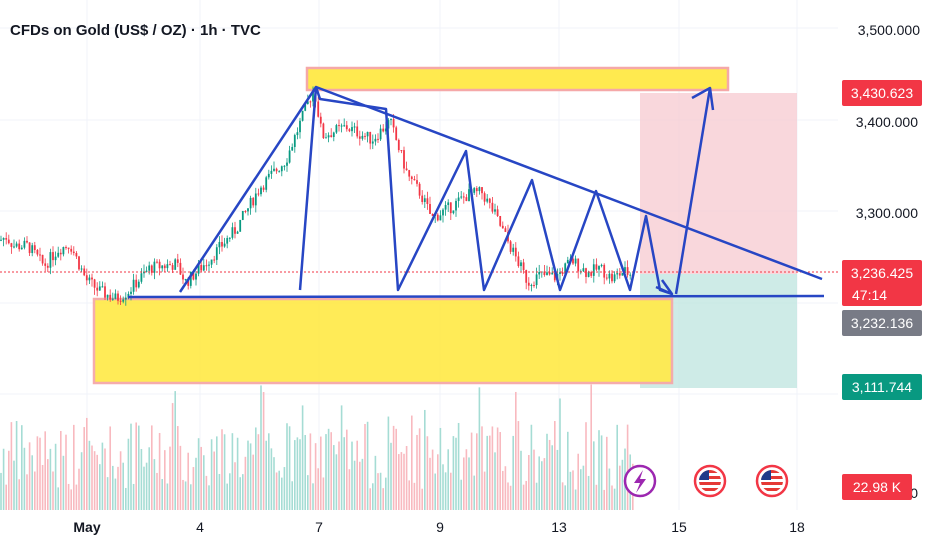  I want to click on stop-price-label: 3,111.744, so click(882, 387).